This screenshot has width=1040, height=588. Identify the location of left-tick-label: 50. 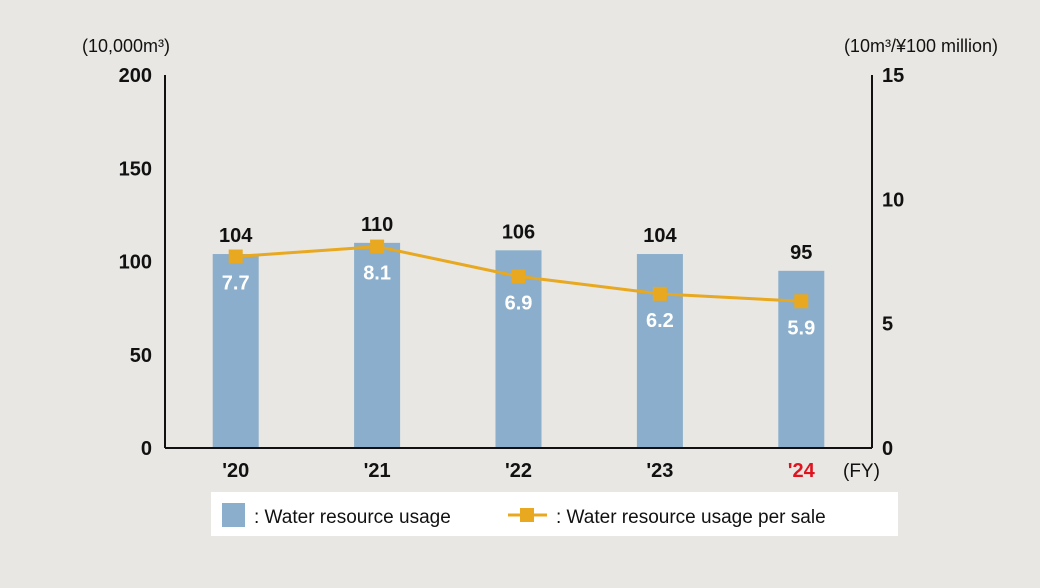
(141, 356).